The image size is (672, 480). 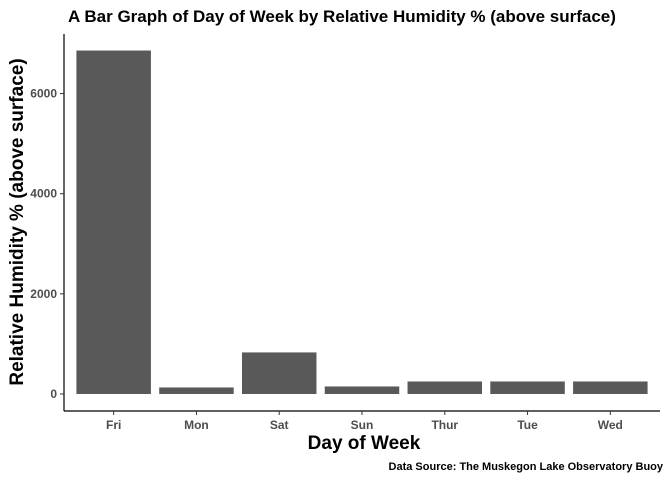 What do you see at coordinates (47, 244) in the screenshot?
I see `y-axis-ticks: 0 2000 4000 6000` at bounding box center [47, 244].